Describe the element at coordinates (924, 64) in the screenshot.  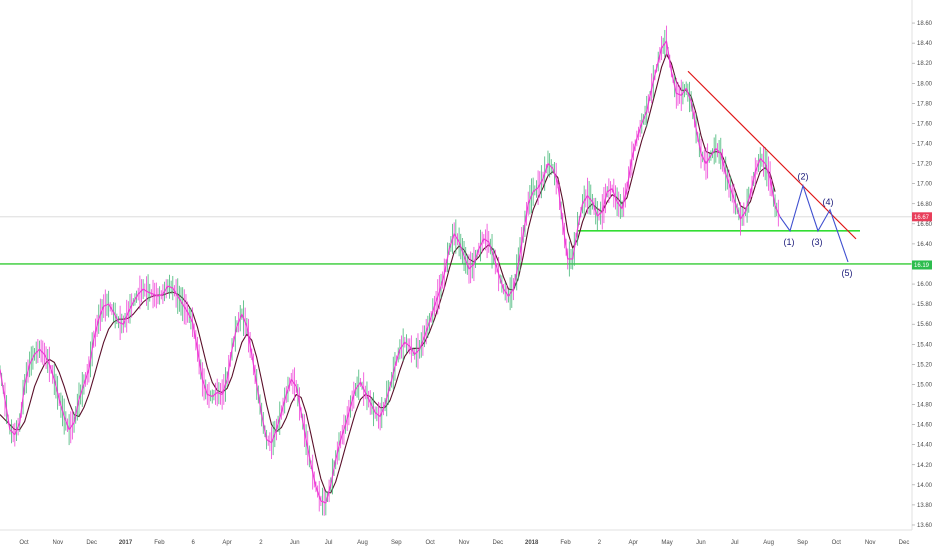
I see `y-tick-label: 18.20` at that location.